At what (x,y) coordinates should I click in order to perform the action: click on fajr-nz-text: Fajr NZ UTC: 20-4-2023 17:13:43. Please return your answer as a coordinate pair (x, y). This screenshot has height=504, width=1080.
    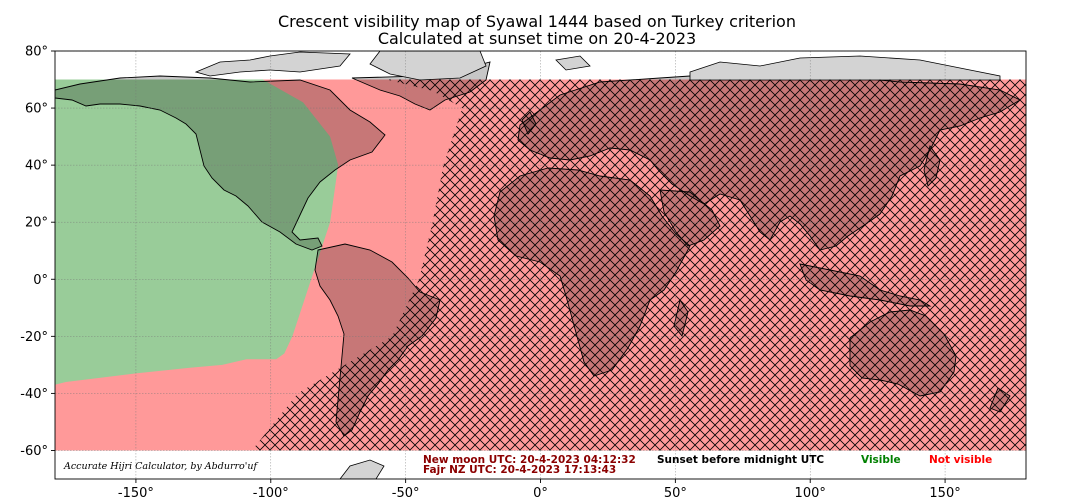
    Looking at the image, I should click on (519, 470).